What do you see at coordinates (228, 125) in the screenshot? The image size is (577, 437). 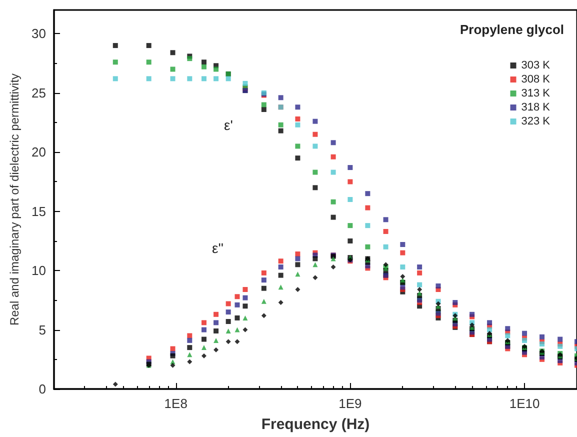 I see `annotation: ε'` at bounding box center [228, 125].